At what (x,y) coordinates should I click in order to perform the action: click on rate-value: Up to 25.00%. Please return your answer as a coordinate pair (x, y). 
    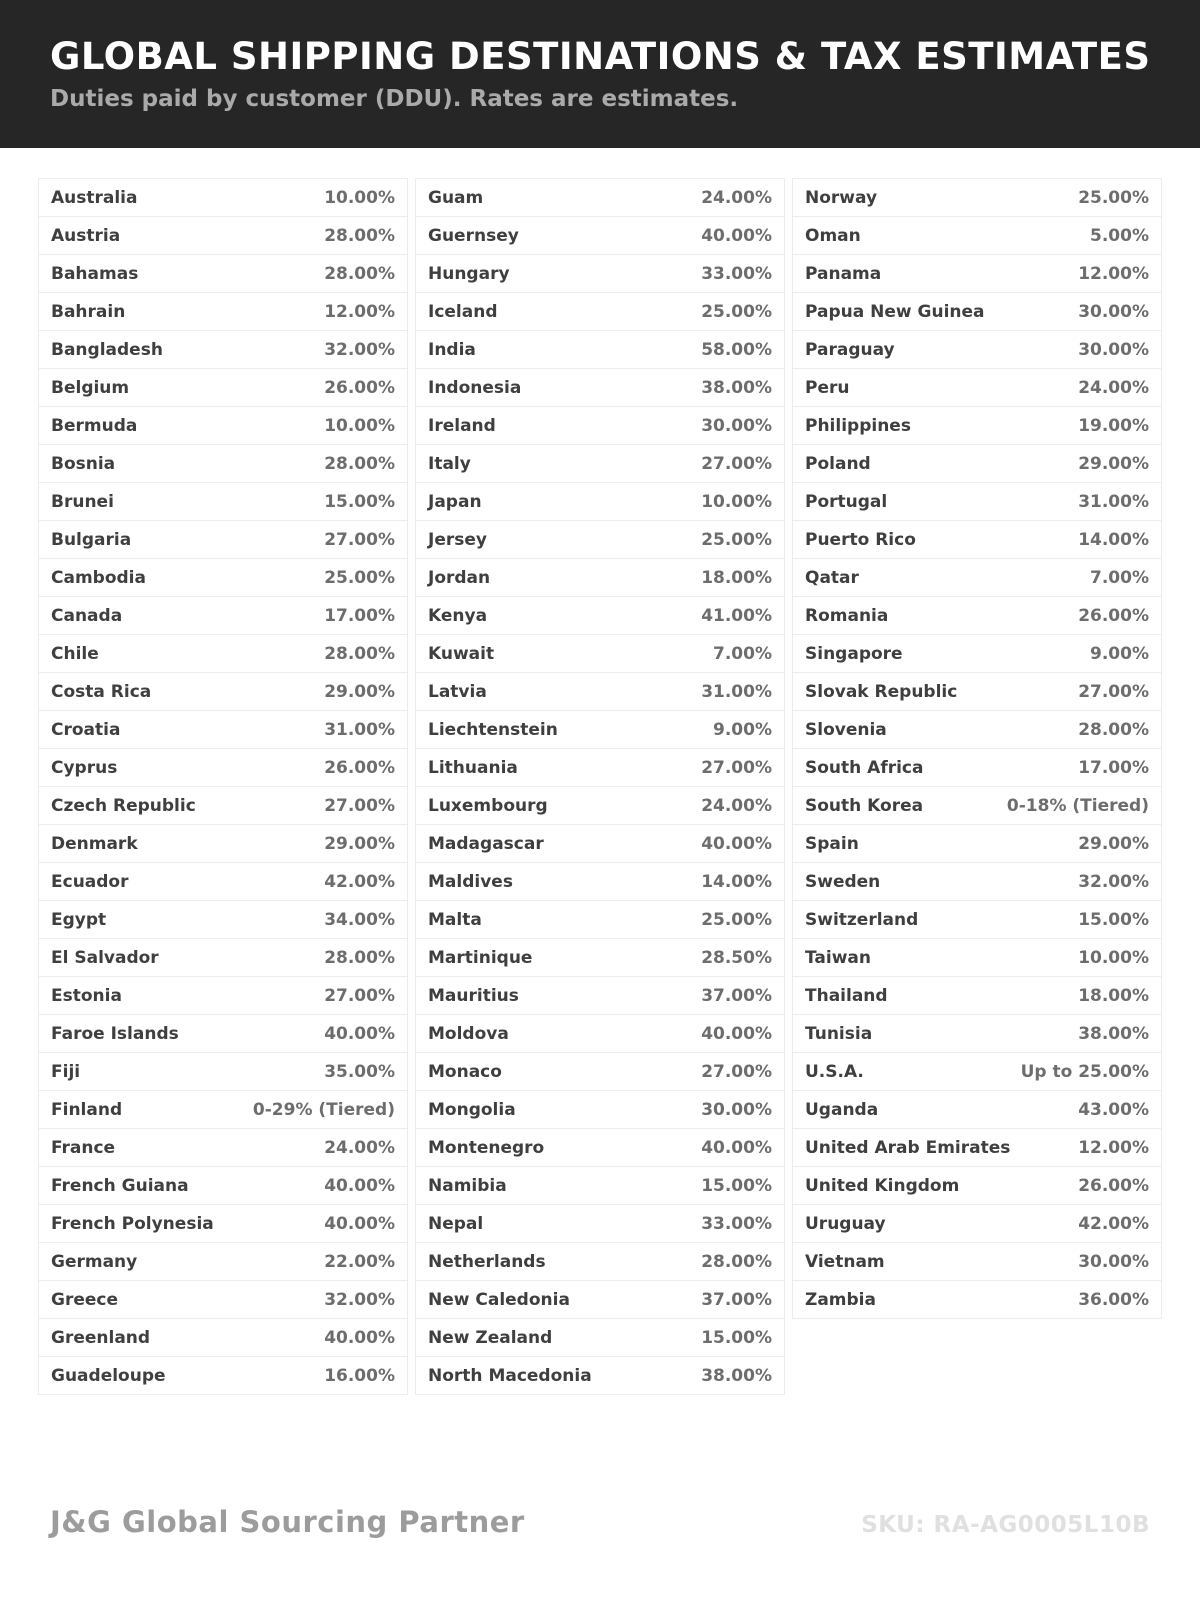
    Looking at the image, I should click on (1084, 1071).